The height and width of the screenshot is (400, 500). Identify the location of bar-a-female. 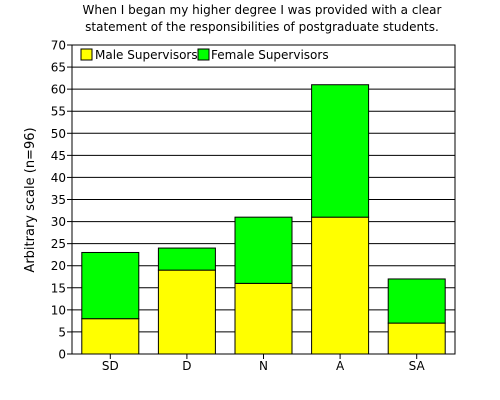
(340, 151).